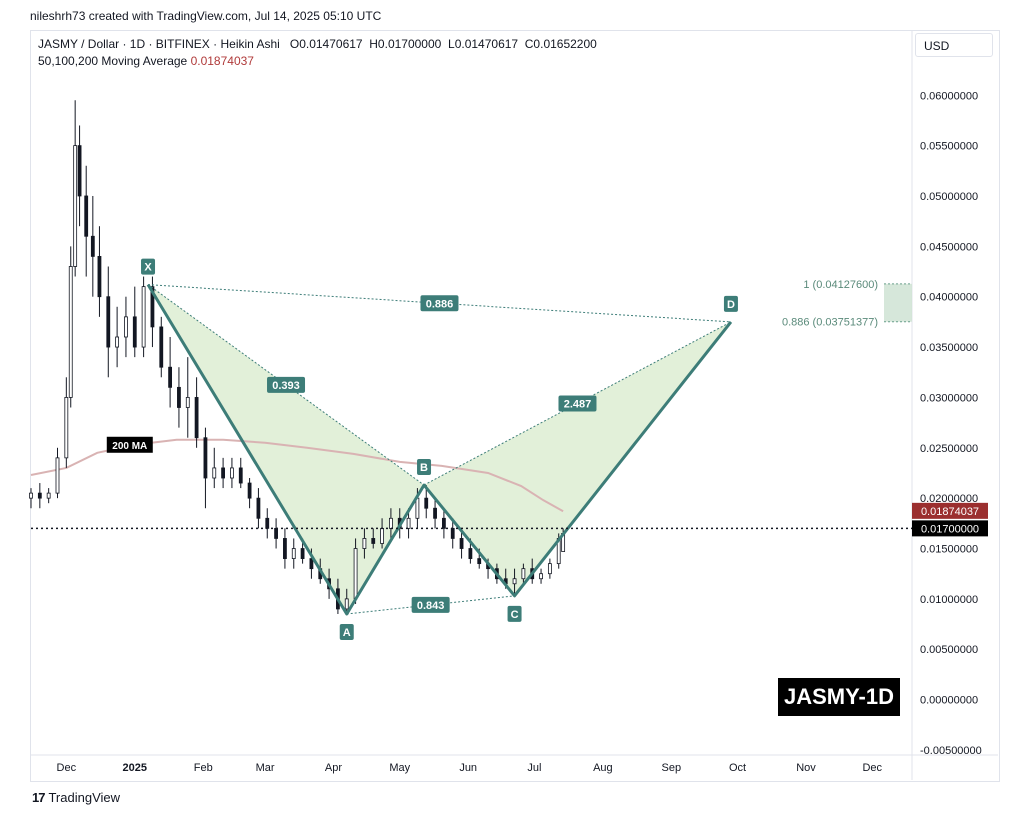 The image size is (1024, 824). What do you see at coordinates (333, 768) in the screenshot?
I see `x-tick-label: Apr` at bounding box center [333, 768].